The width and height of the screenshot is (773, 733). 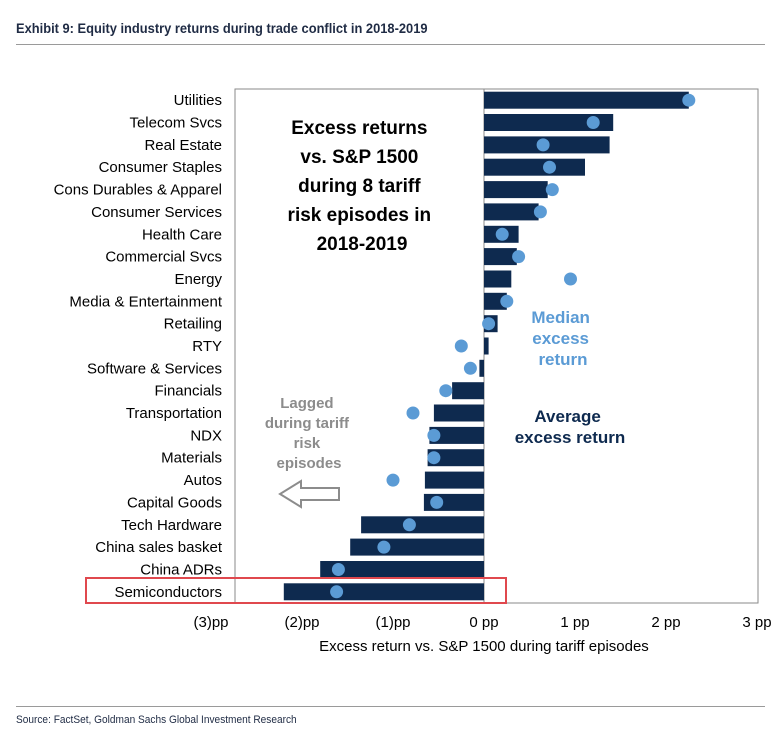 I want to click on category-label: Consumer Staples, so click(x=160, y=167).